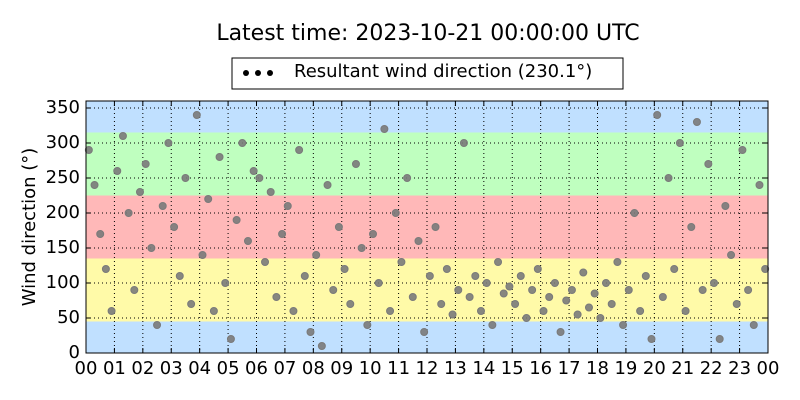 The image size is (800, 400). I want to click on x-tick-label: 21, so click(682, 368).